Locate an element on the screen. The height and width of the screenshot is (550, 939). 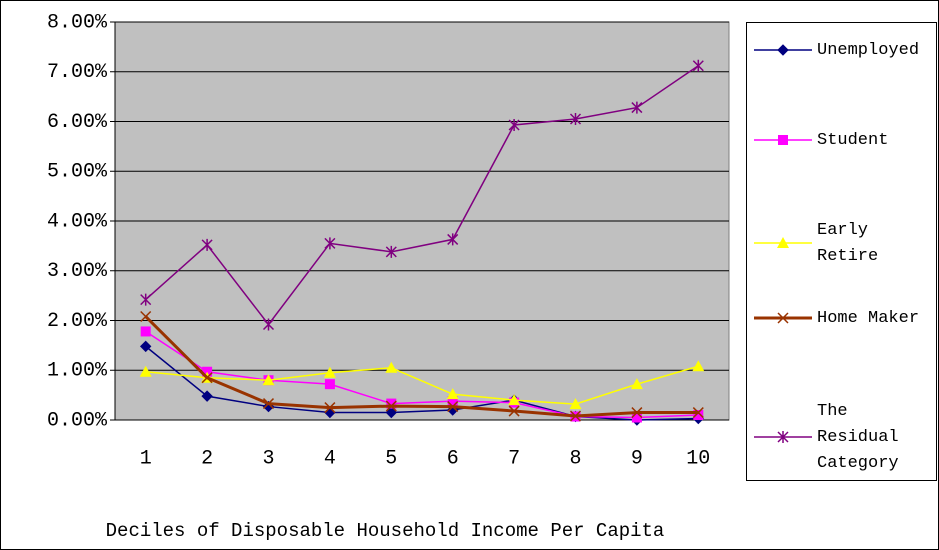
y-tick-label: 8.00% is located at coordinates (77, 22).